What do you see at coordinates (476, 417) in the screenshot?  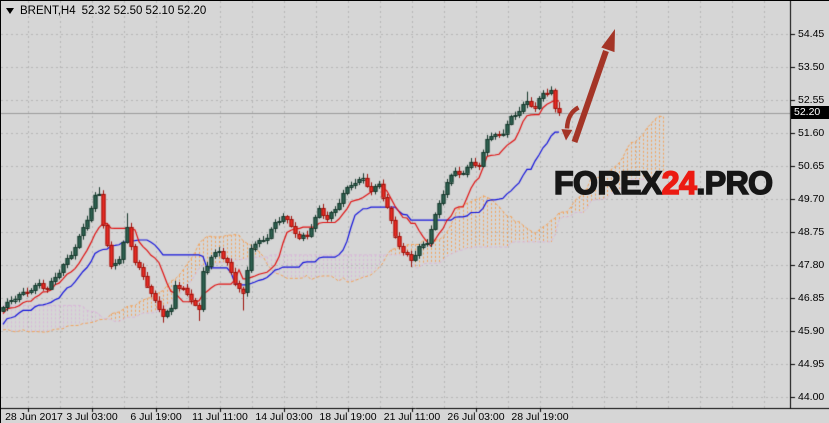 I see `time-axis-label: 26 Jul 03:00` at bounding box center [476, 417].